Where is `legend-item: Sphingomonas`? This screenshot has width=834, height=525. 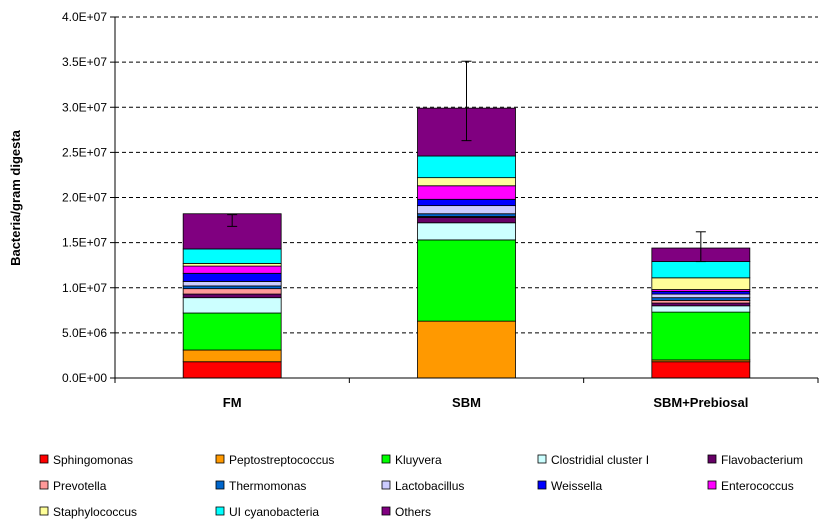
legend-item: Sphingomonas is located at coordinates (86, 460).